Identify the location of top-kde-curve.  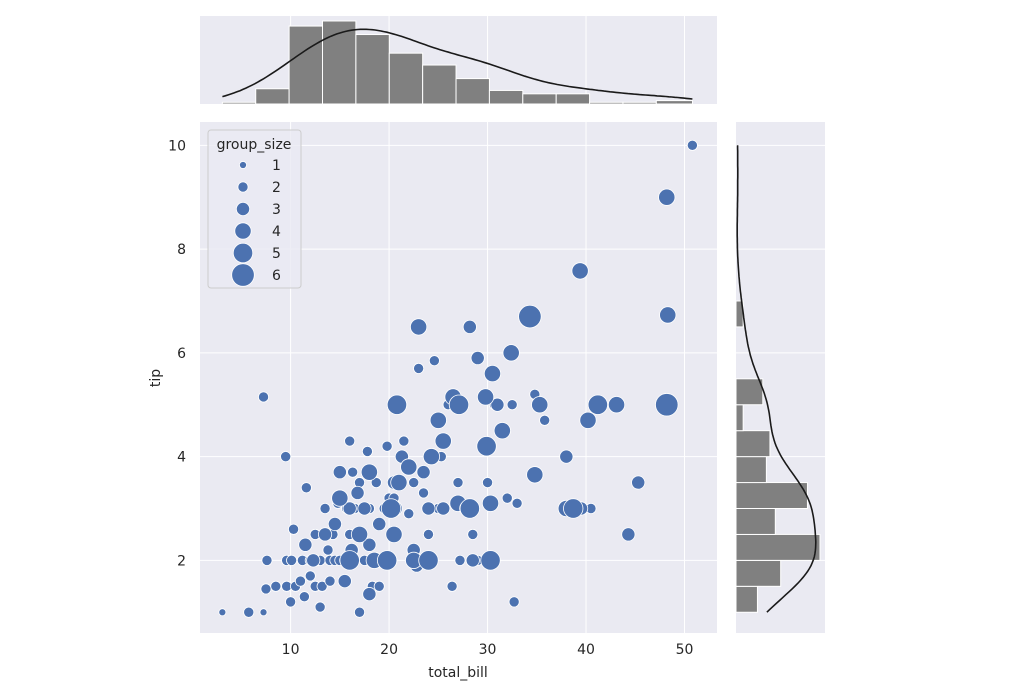
(457, 64).